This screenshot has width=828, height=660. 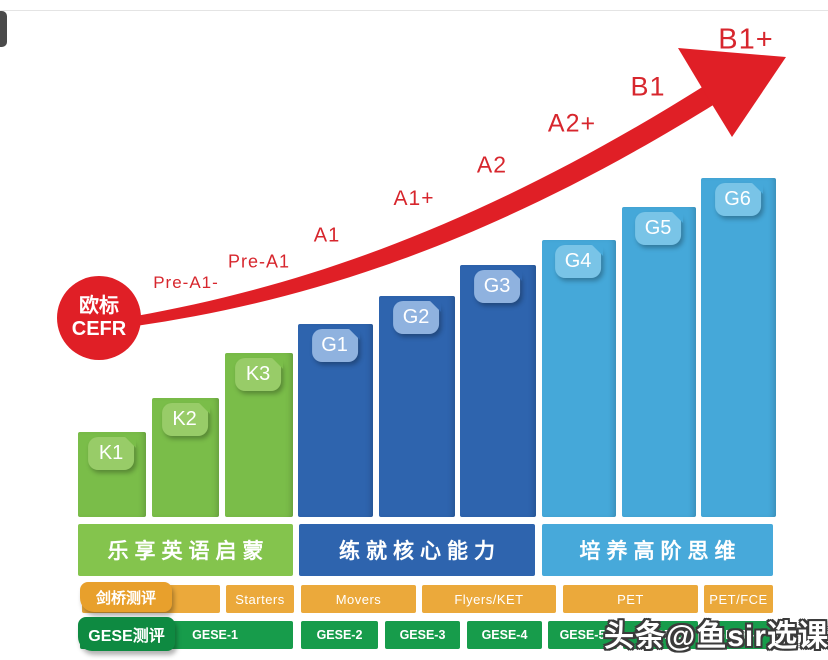 What do you see at coordinates (660, 635) in the screenshot?
I see `gese-cell-6: GESE-6` at bounding box center [660, 635].